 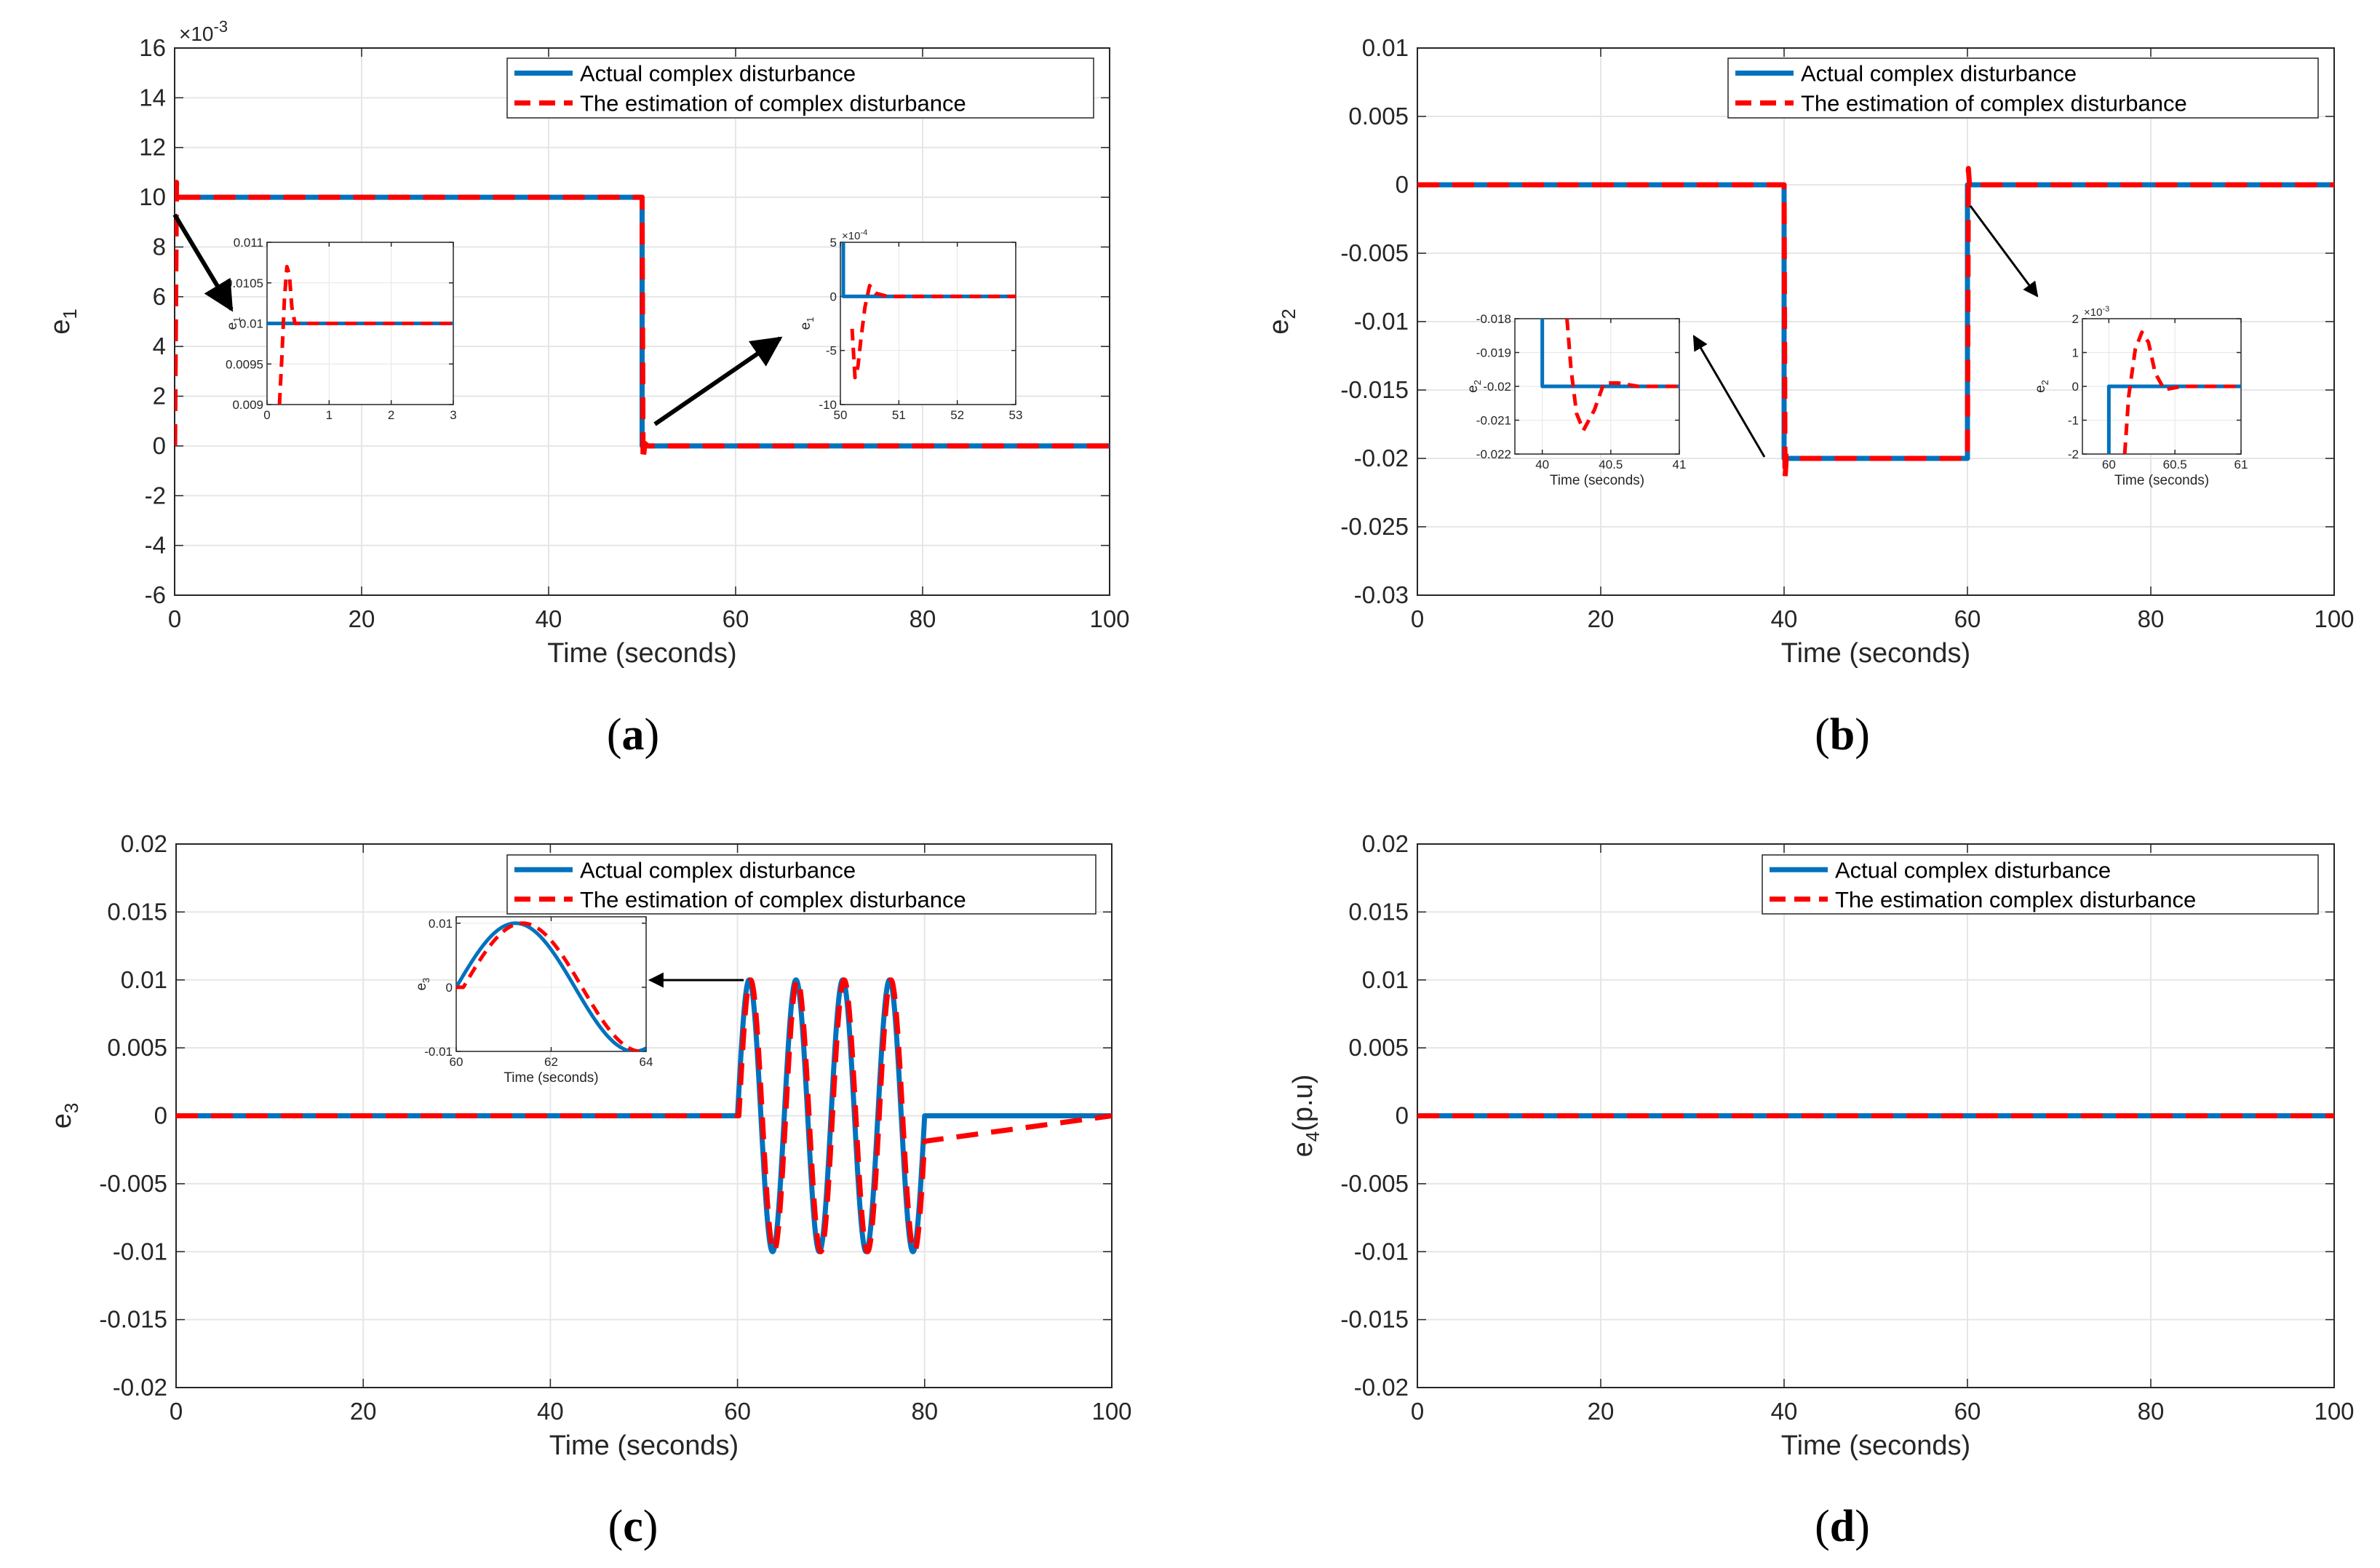 I want to click on inset-xtick-label: 52, so click(x=957, y=415).